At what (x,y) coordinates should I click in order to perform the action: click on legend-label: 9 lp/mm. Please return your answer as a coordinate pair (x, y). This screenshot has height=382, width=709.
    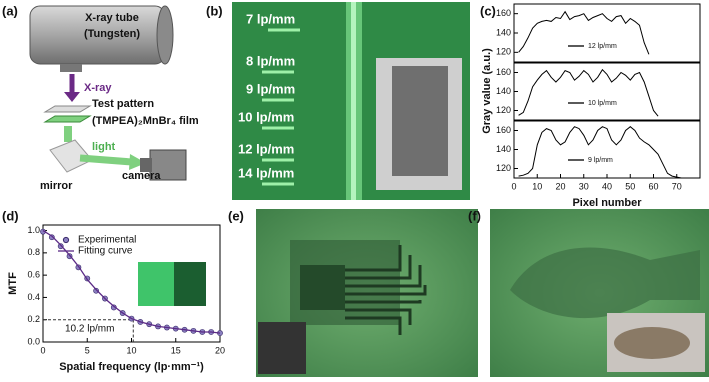
    Looking at the image, I should click on (600, 160).